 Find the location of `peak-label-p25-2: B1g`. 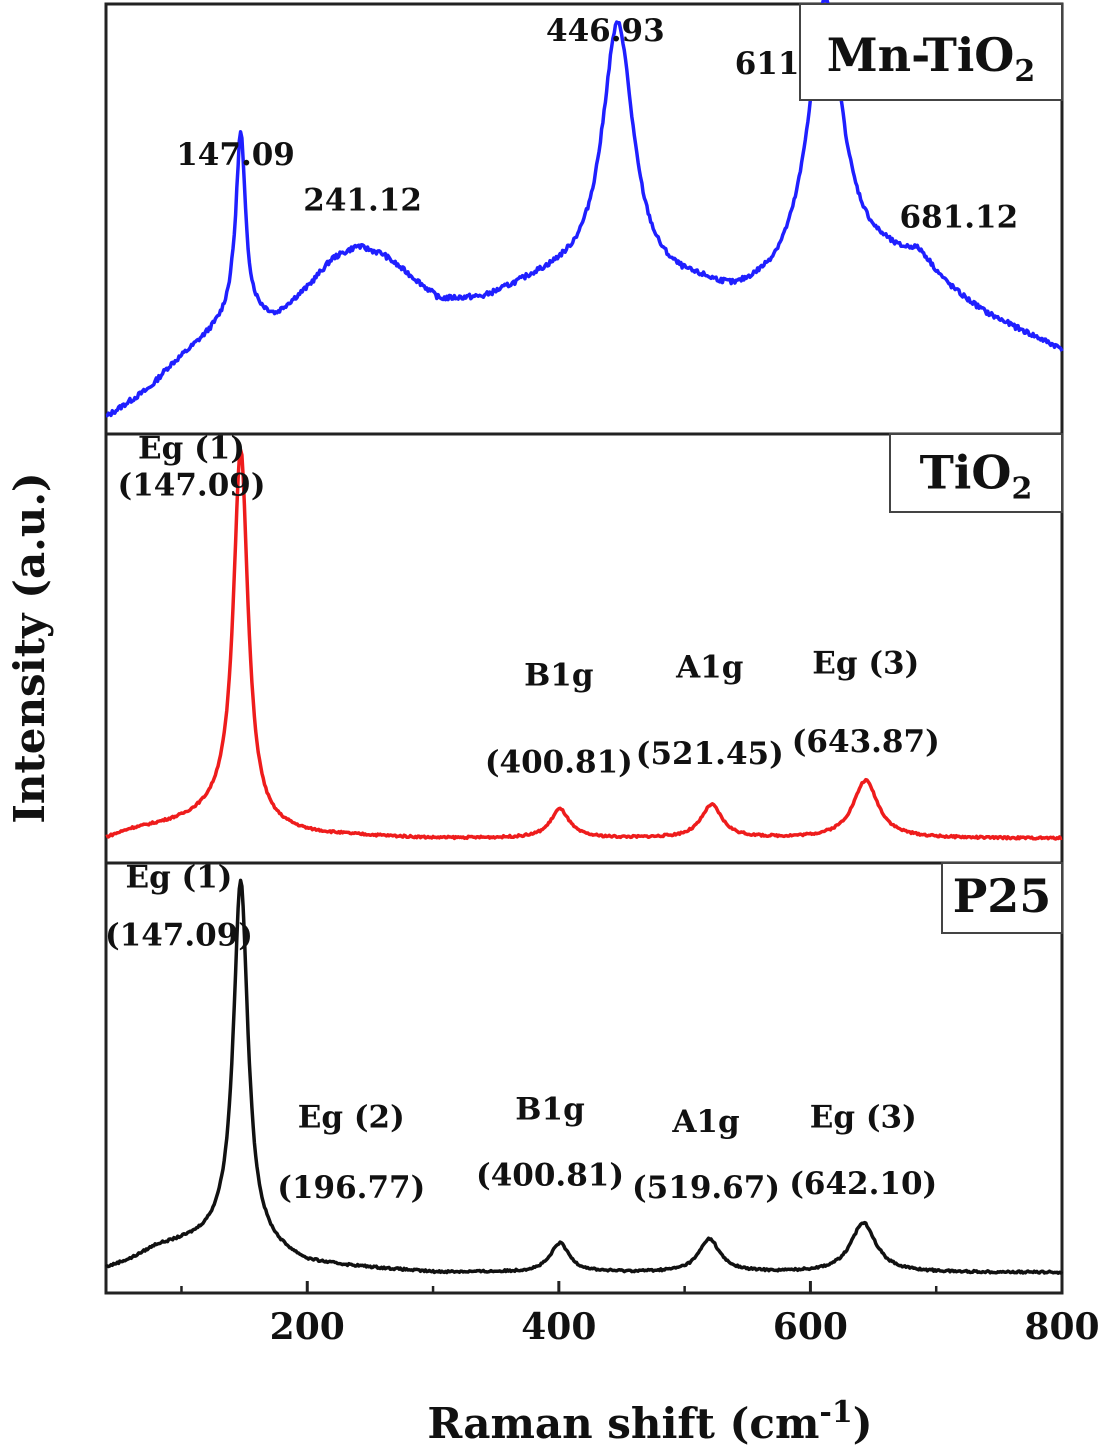

peak-label-p25-2: B1g is located at coordinates (549, 1109).